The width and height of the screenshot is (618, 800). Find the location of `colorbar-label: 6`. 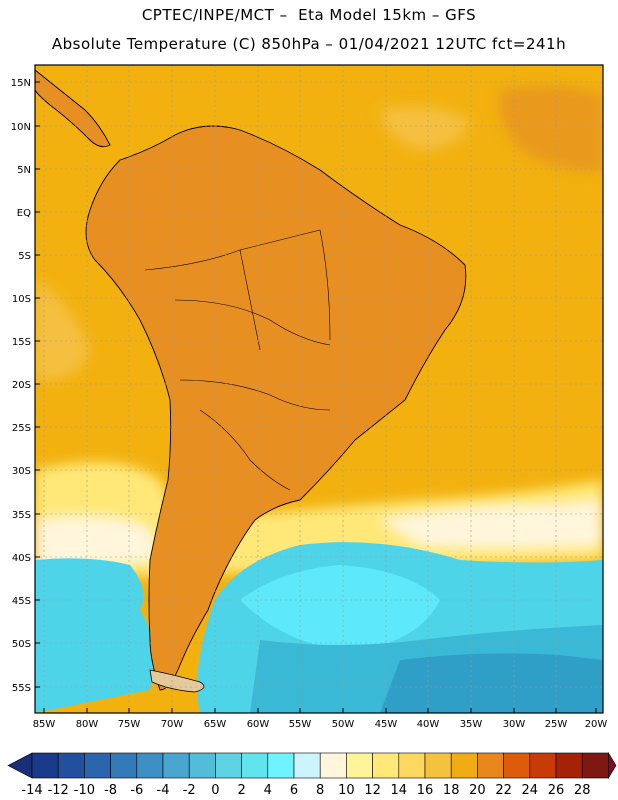

colorbar-label: 6 is located at coordinates (294, 790).